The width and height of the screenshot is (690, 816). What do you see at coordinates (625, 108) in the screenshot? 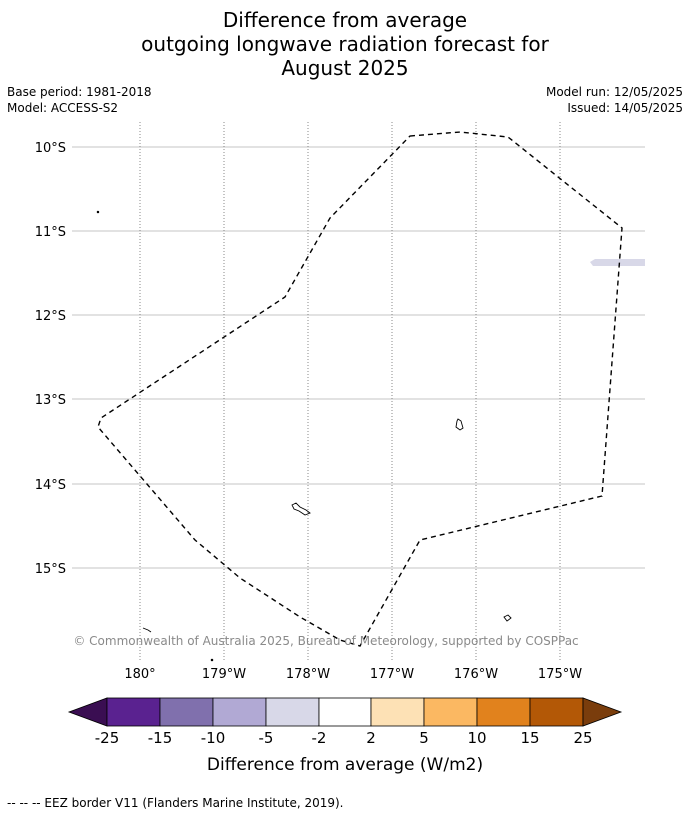
I see `issued-date: Issued: 14/05/2025` at bounding box center [625, 108].